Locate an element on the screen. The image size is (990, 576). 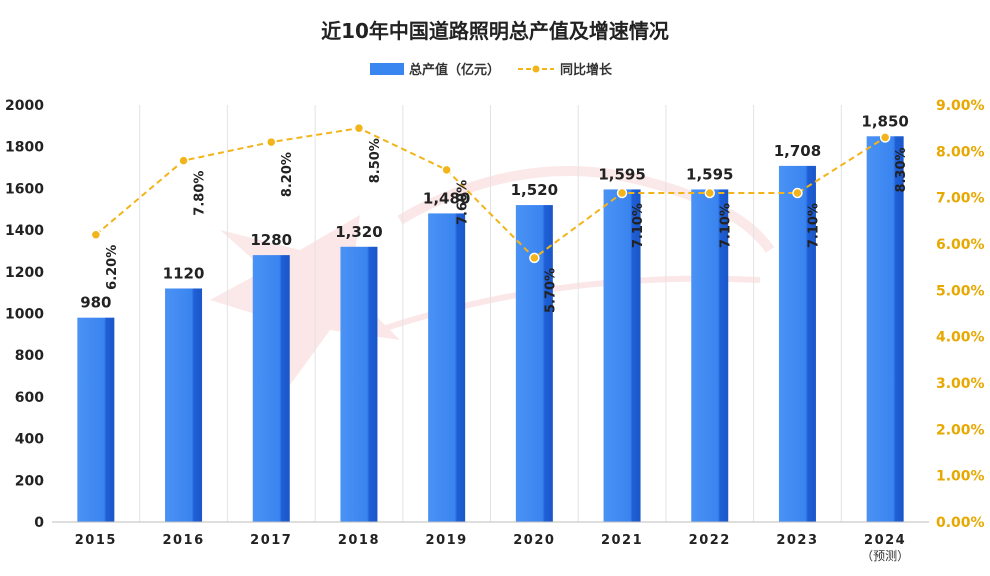
y-left-tick-label: 2000 is located at coordinates (24, 106).